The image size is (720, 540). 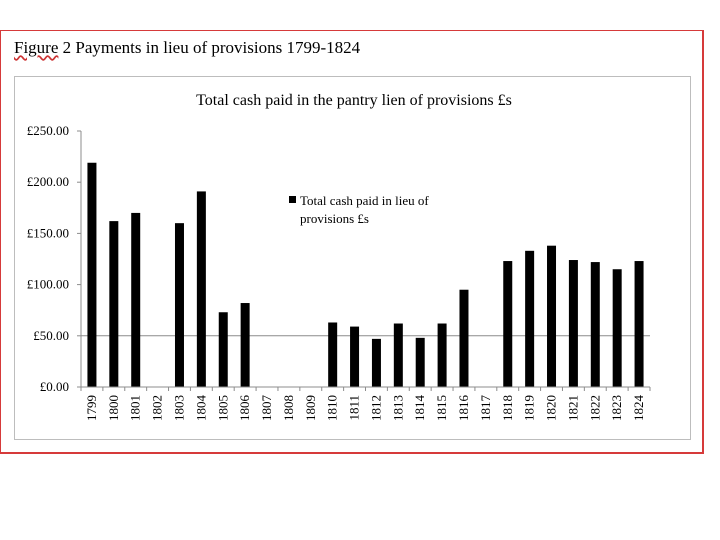 I want to click on x-tick-label: 1824, so click(x=638, y=408).